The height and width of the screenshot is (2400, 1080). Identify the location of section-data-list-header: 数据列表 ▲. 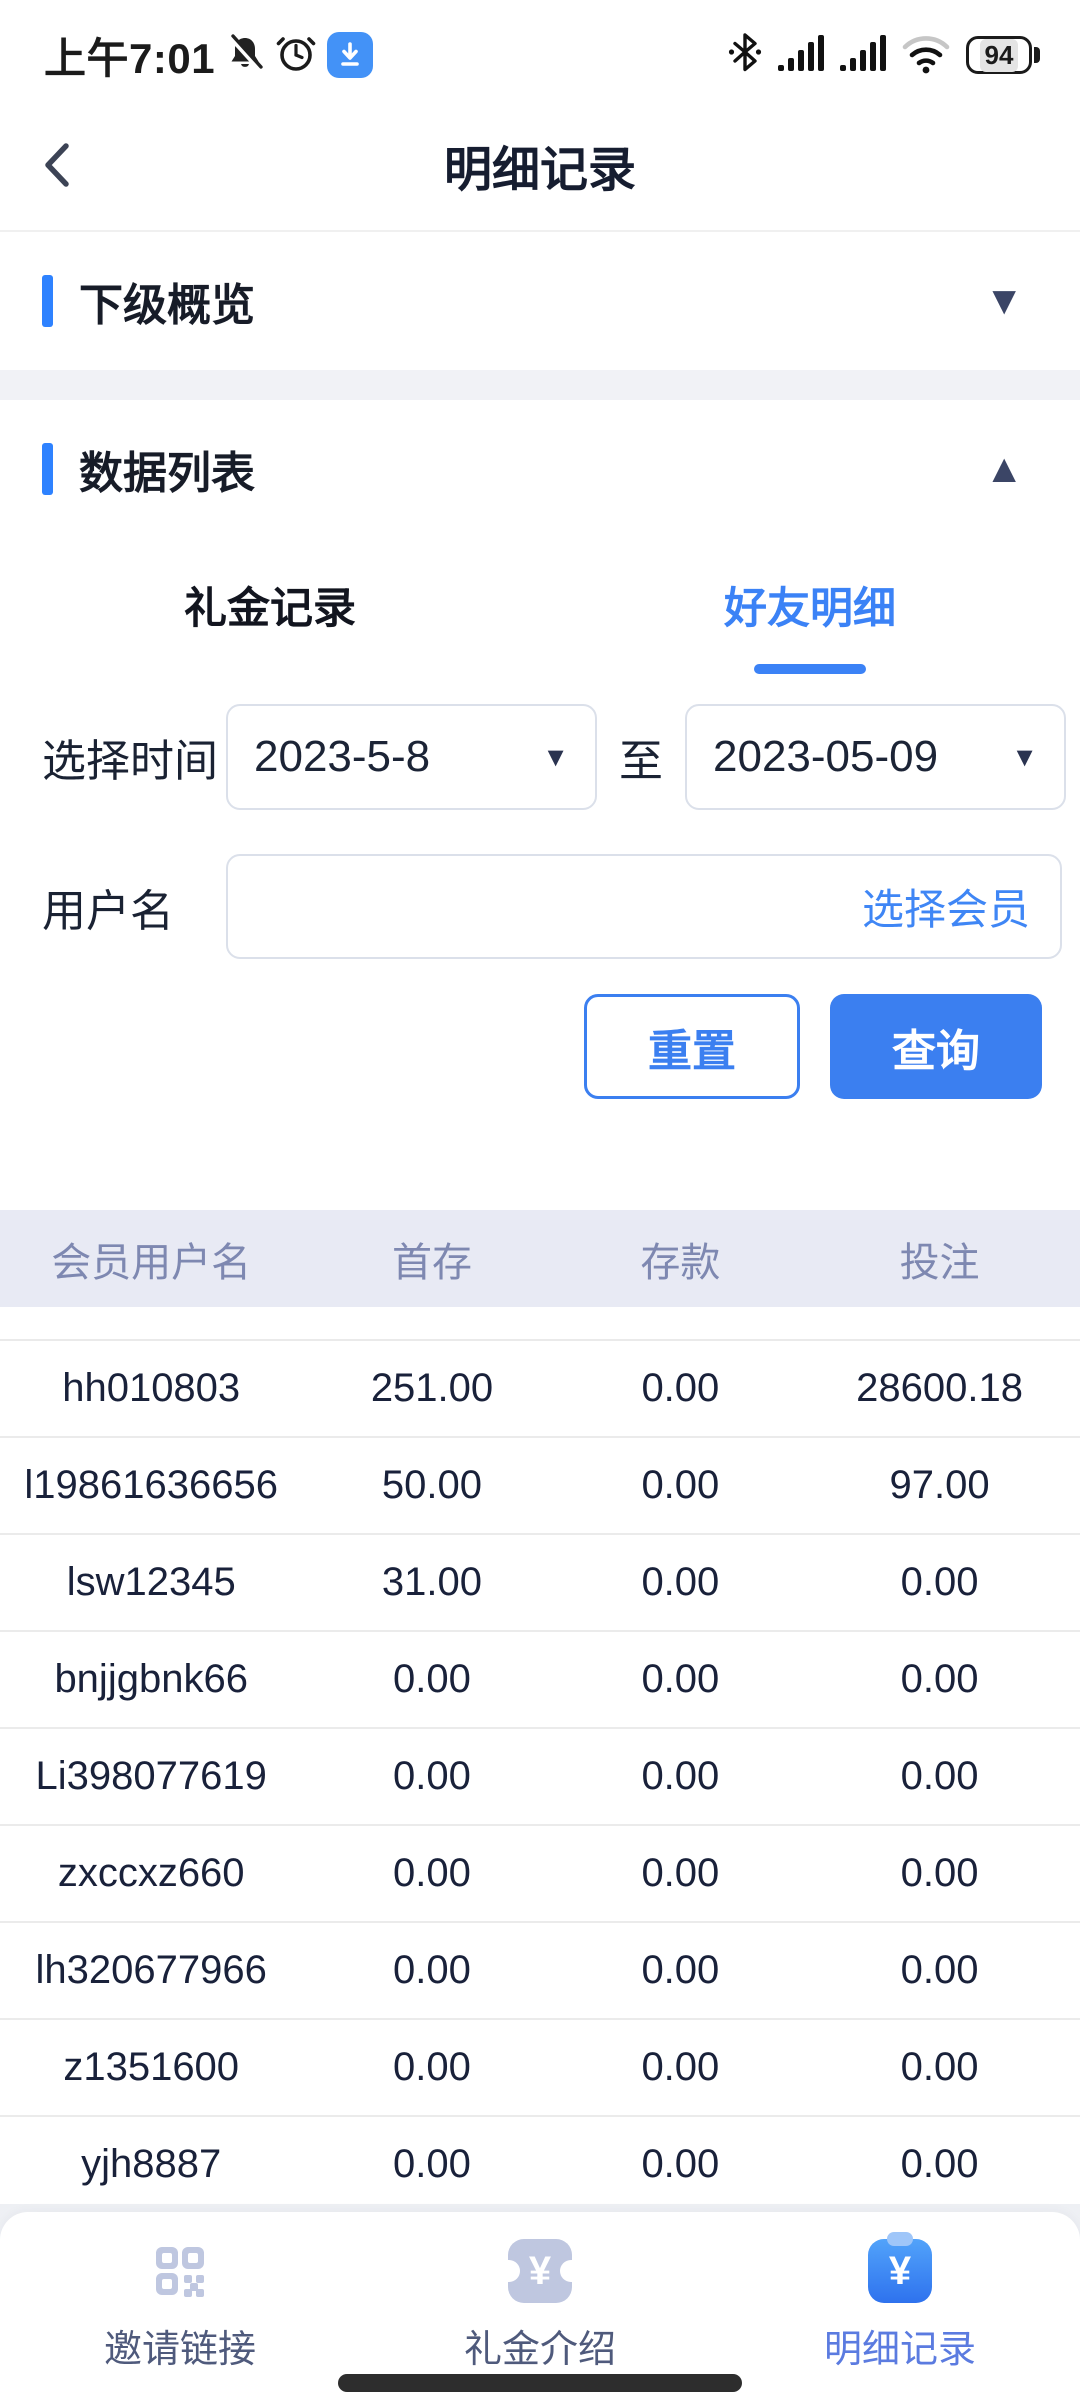
(540, 469).